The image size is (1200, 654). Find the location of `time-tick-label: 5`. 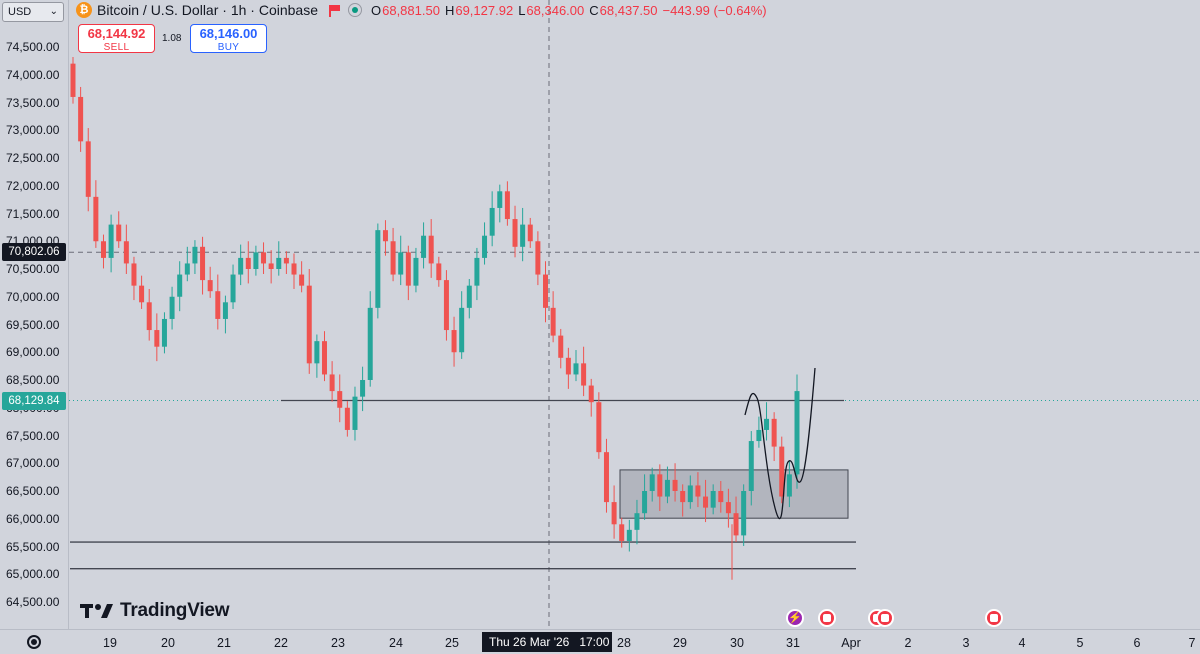

time-tick-label: 5 is located at coordinates (1080, 643).